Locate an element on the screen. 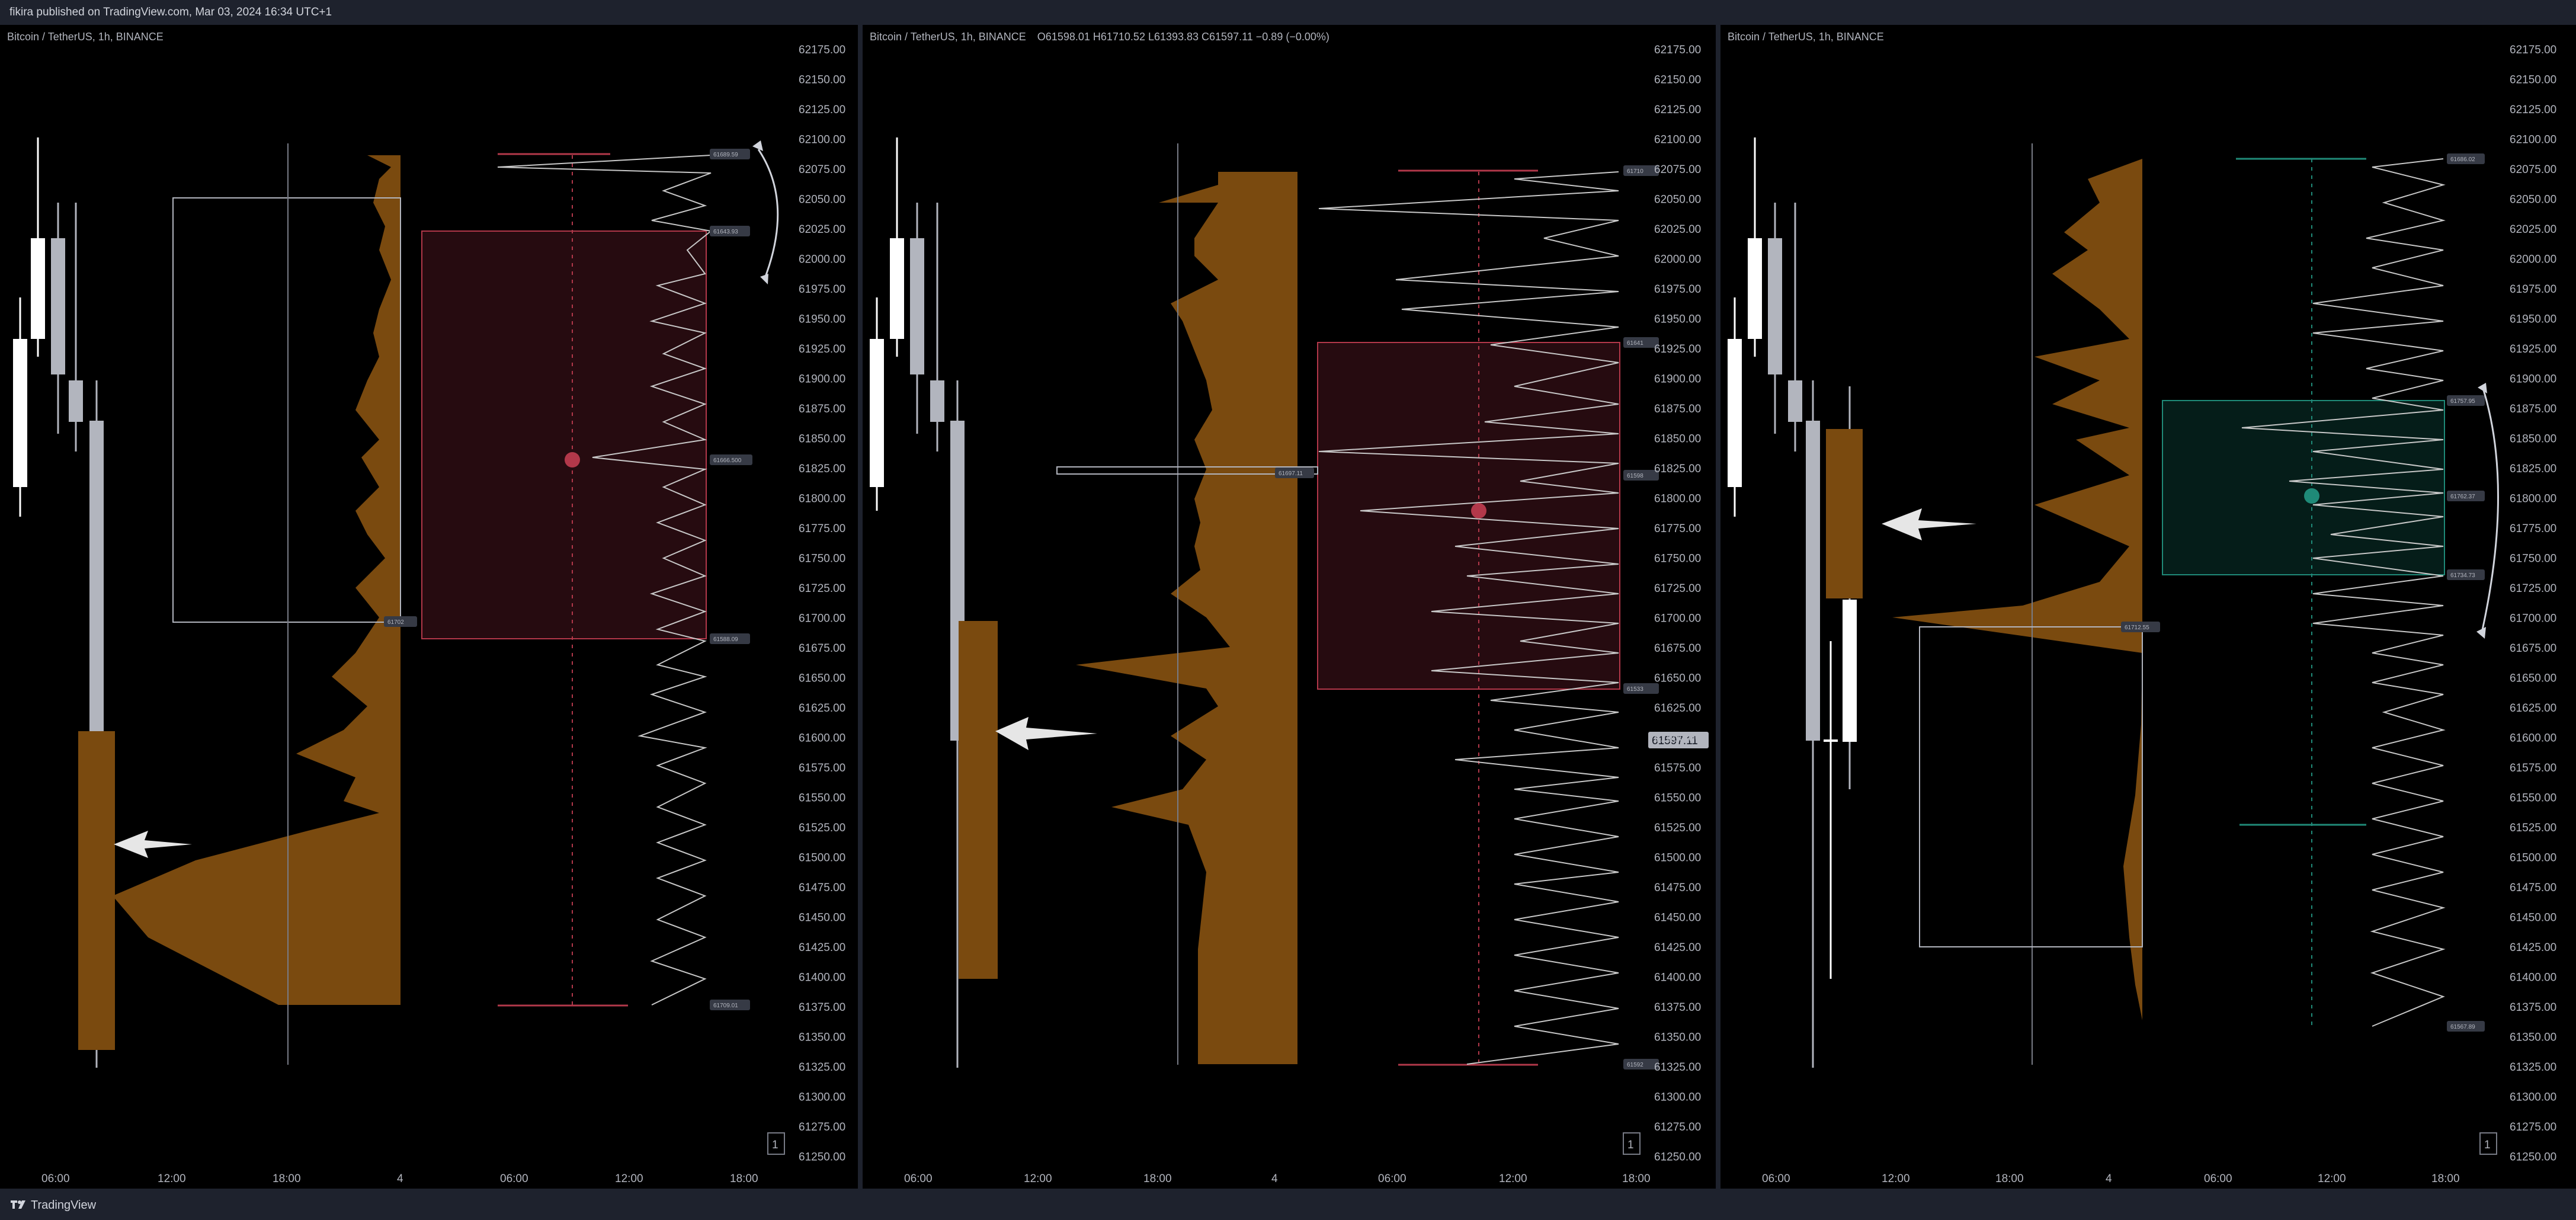 The width and height of the screenshot is (2576, 1220). price-tick-label: 61475.00 is located at coordinates (822, 888).